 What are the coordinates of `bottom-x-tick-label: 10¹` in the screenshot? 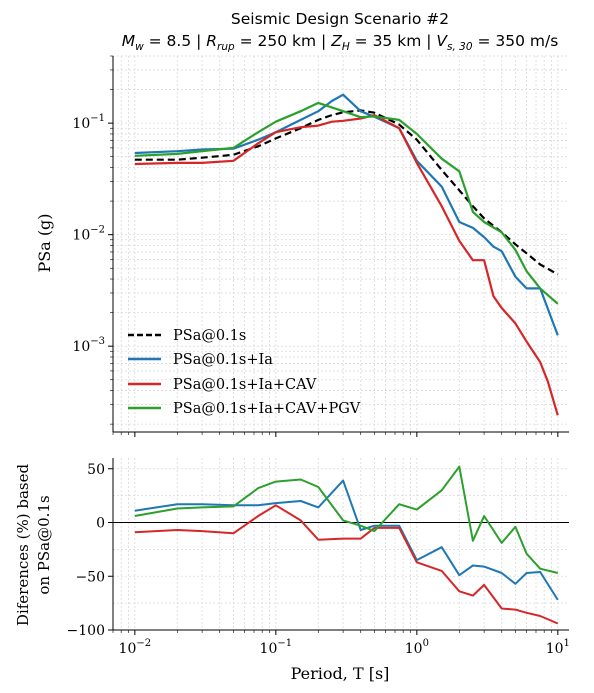 It's located at (558, 647).